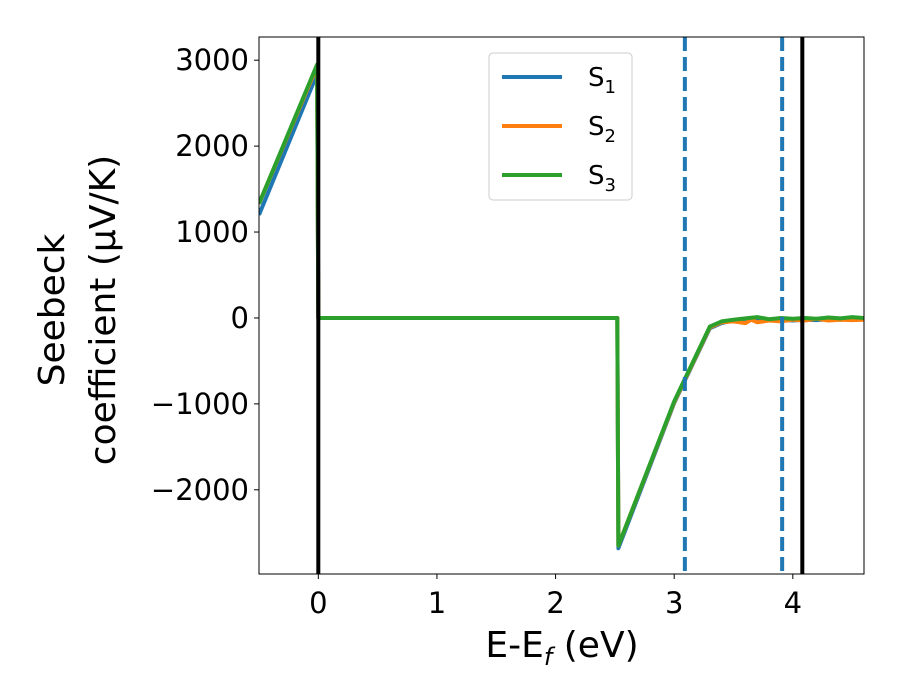 The height and width of the screenshot is (700, 900). Describe the element at coordinates (212, 232) in the screenshot. I see `y-tick-label: 1000` at that location.